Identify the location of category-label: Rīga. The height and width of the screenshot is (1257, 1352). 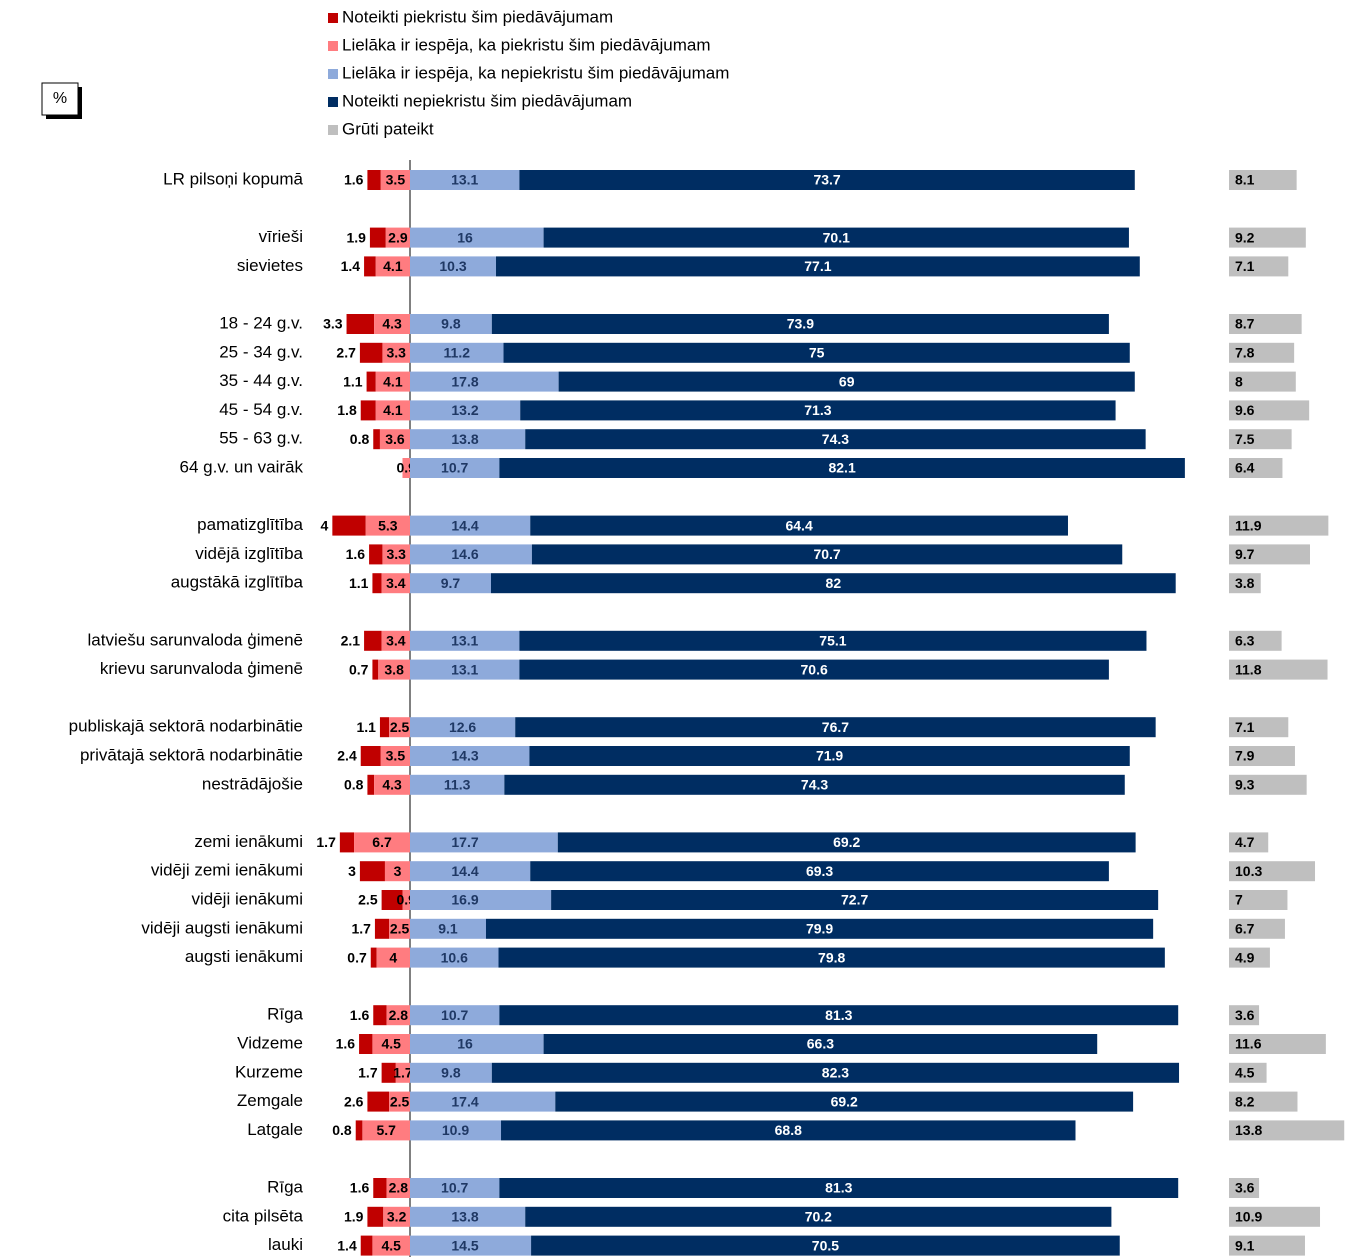
(285, 1014).